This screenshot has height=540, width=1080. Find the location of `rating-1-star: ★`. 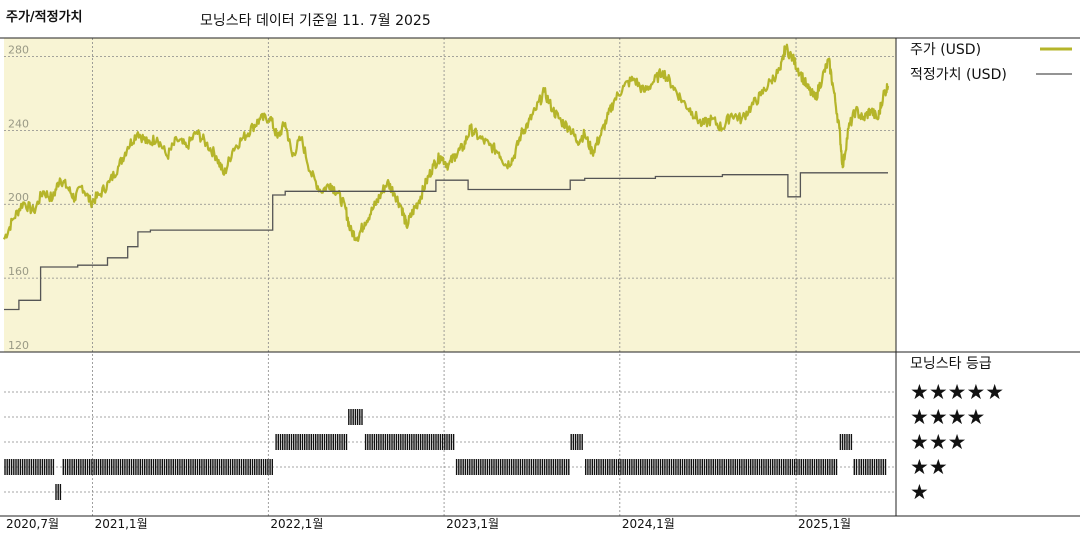

rating-1-star: ★ is located at coordinates (919, 492).